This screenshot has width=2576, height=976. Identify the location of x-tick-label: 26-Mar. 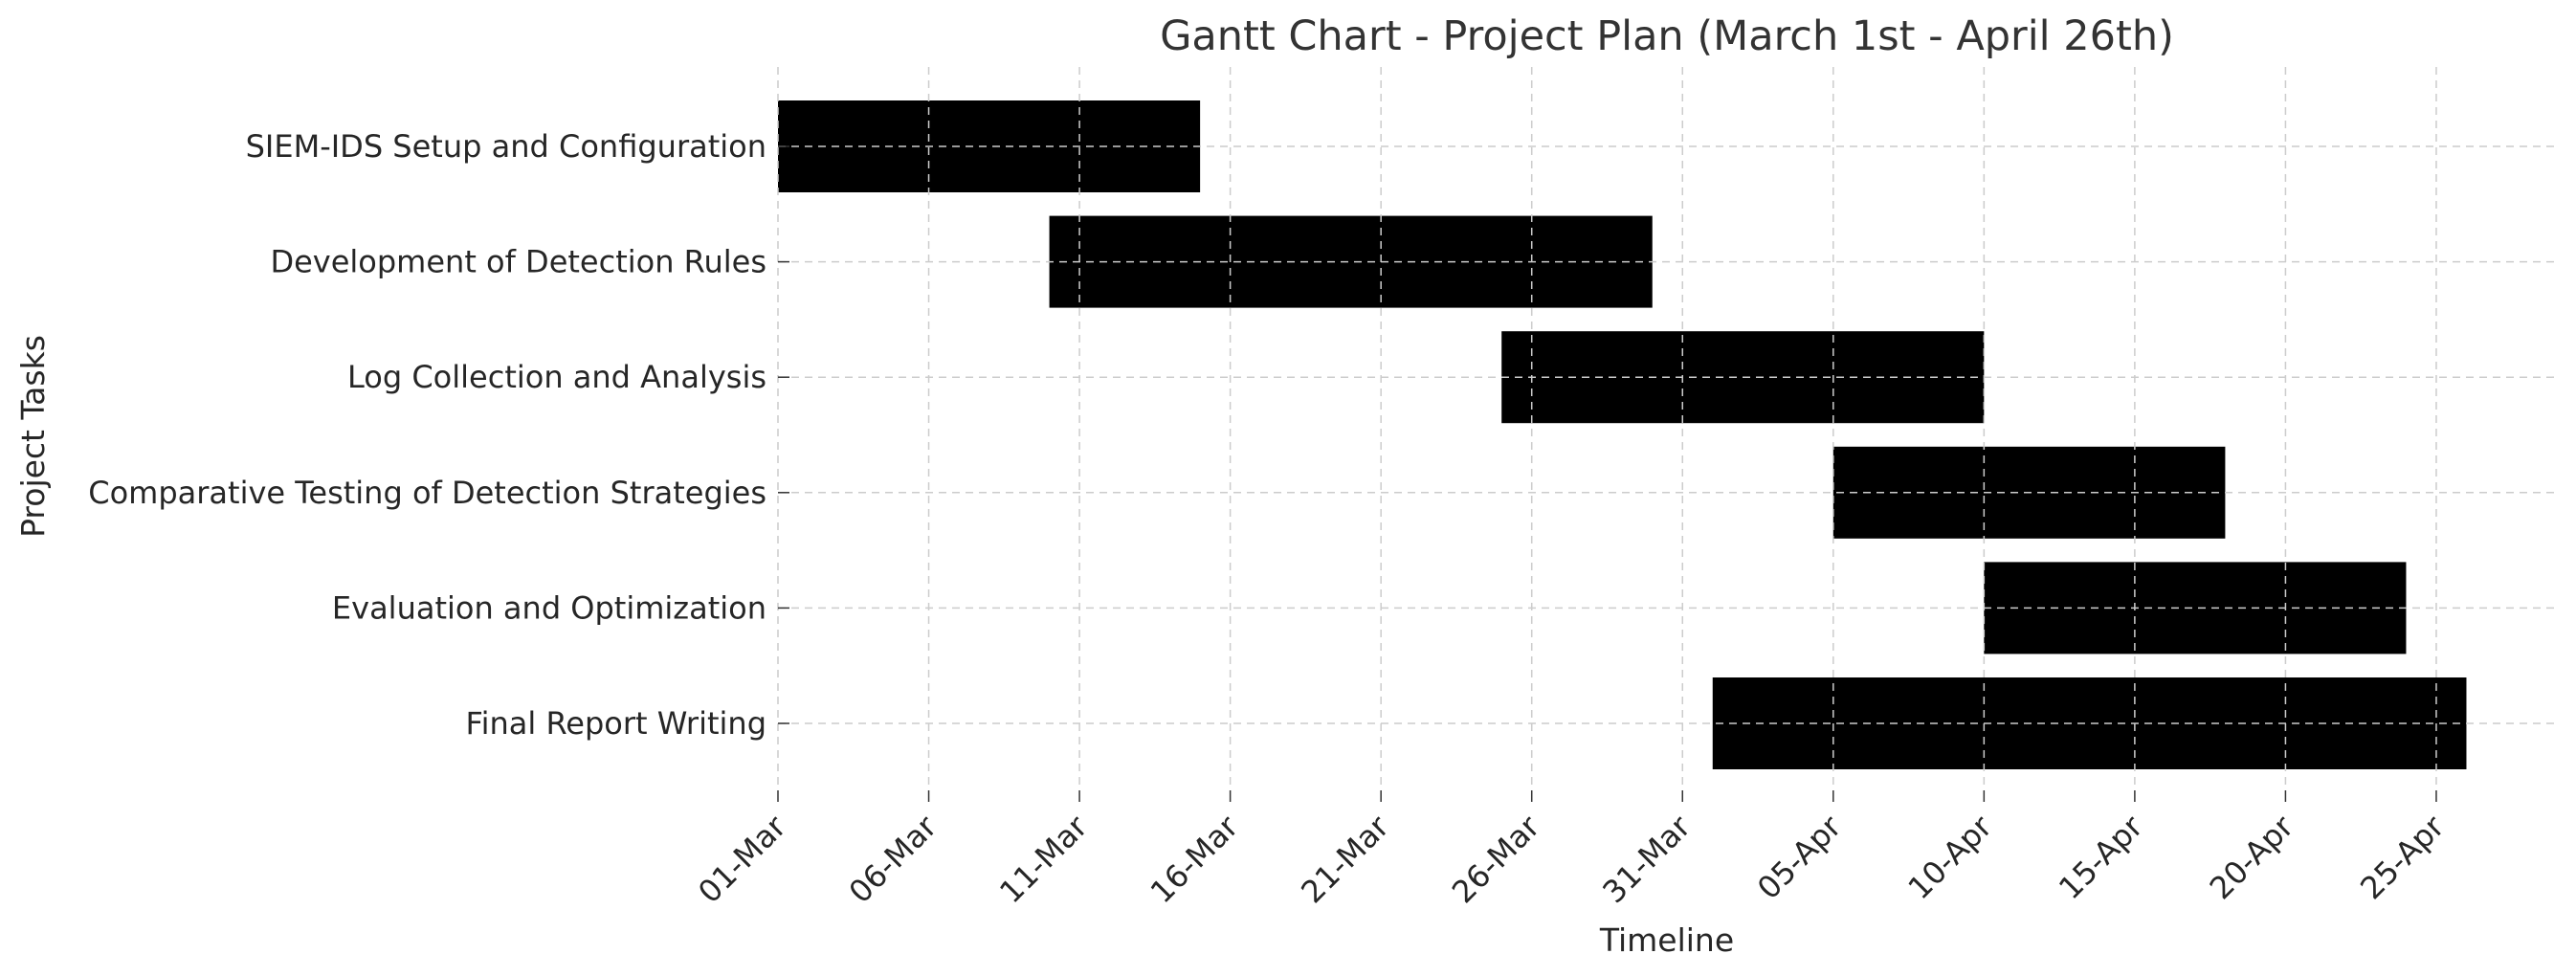
(1496, 859).